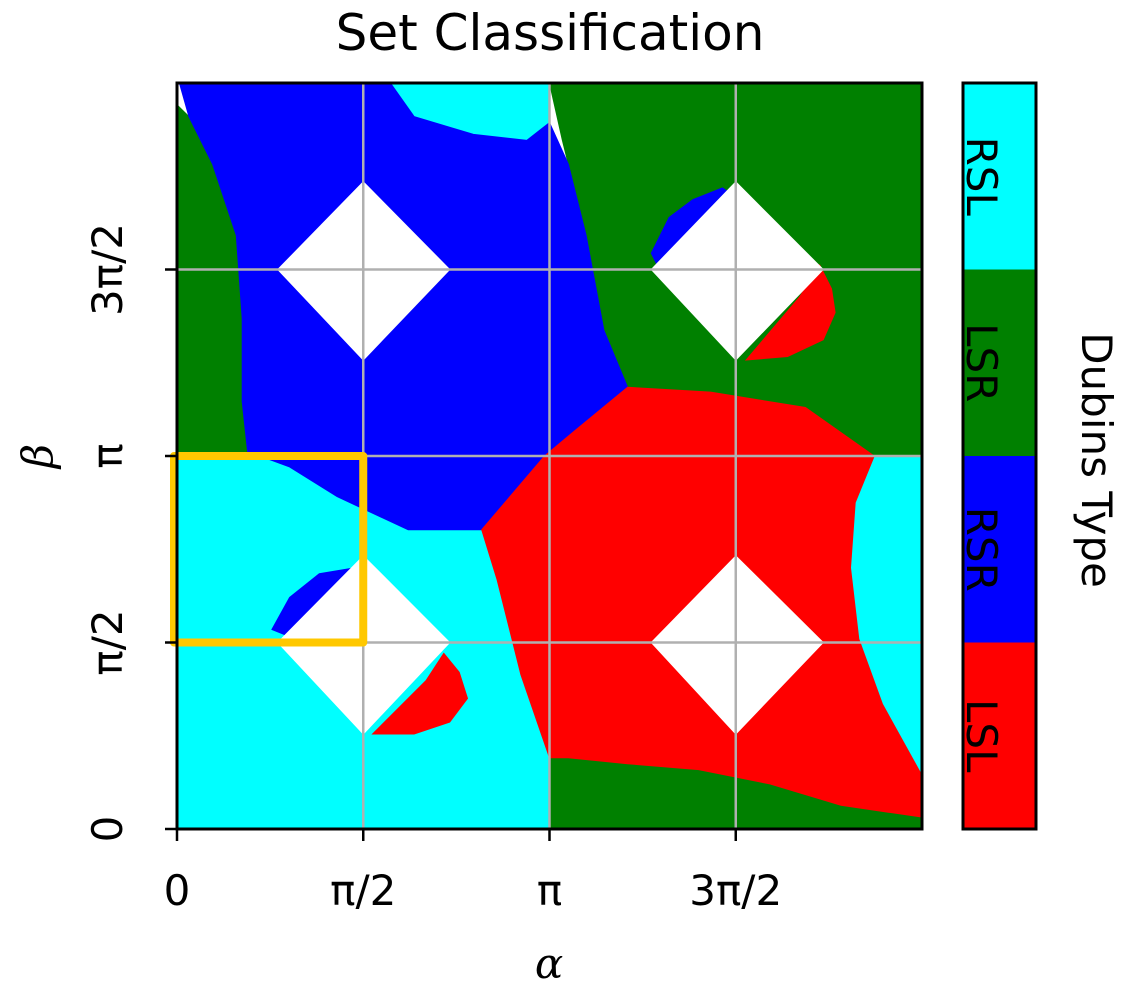 The image size is (1121, 985). I want to click on colorbar-segment-rsr, so click(999, 549).